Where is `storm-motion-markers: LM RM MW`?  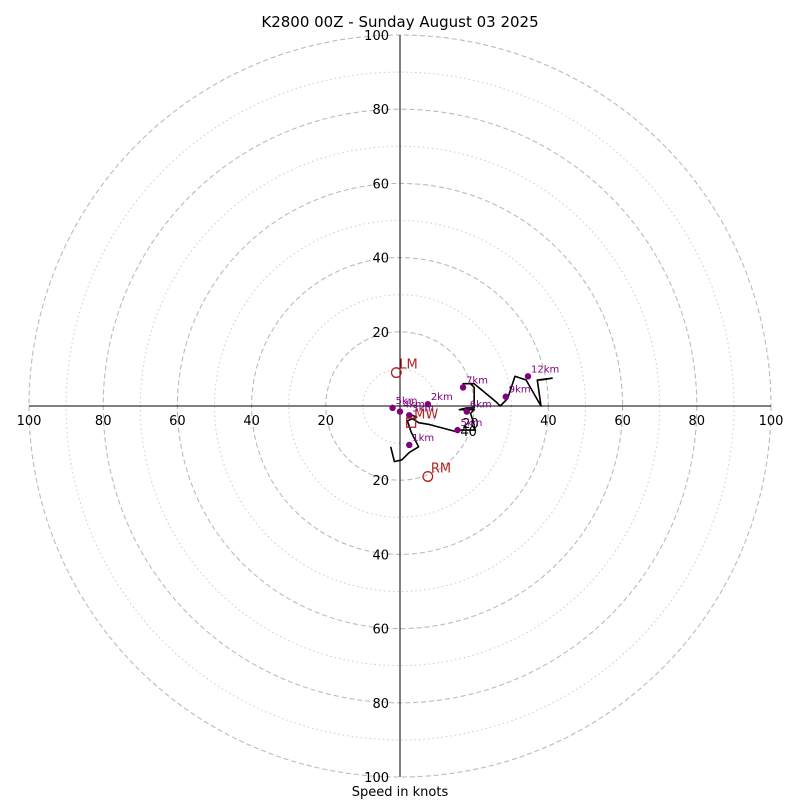 storm-motion-markers: LM RM MW is located at coordinates (420, 420).